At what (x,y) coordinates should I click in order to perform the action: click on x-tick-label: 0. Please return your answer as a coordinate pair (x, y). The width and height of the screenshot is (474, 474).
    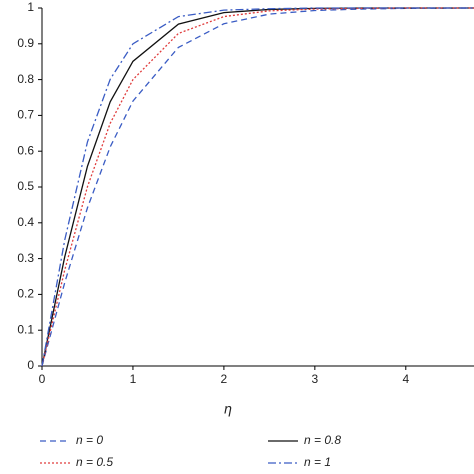
    Looking at the image, I should click on (42, 379).